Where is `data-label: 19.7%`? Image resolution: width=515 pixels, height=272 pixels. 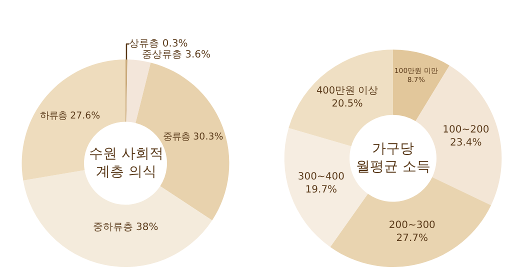
data-label: 19.7% is located at coordinates (321, 190).